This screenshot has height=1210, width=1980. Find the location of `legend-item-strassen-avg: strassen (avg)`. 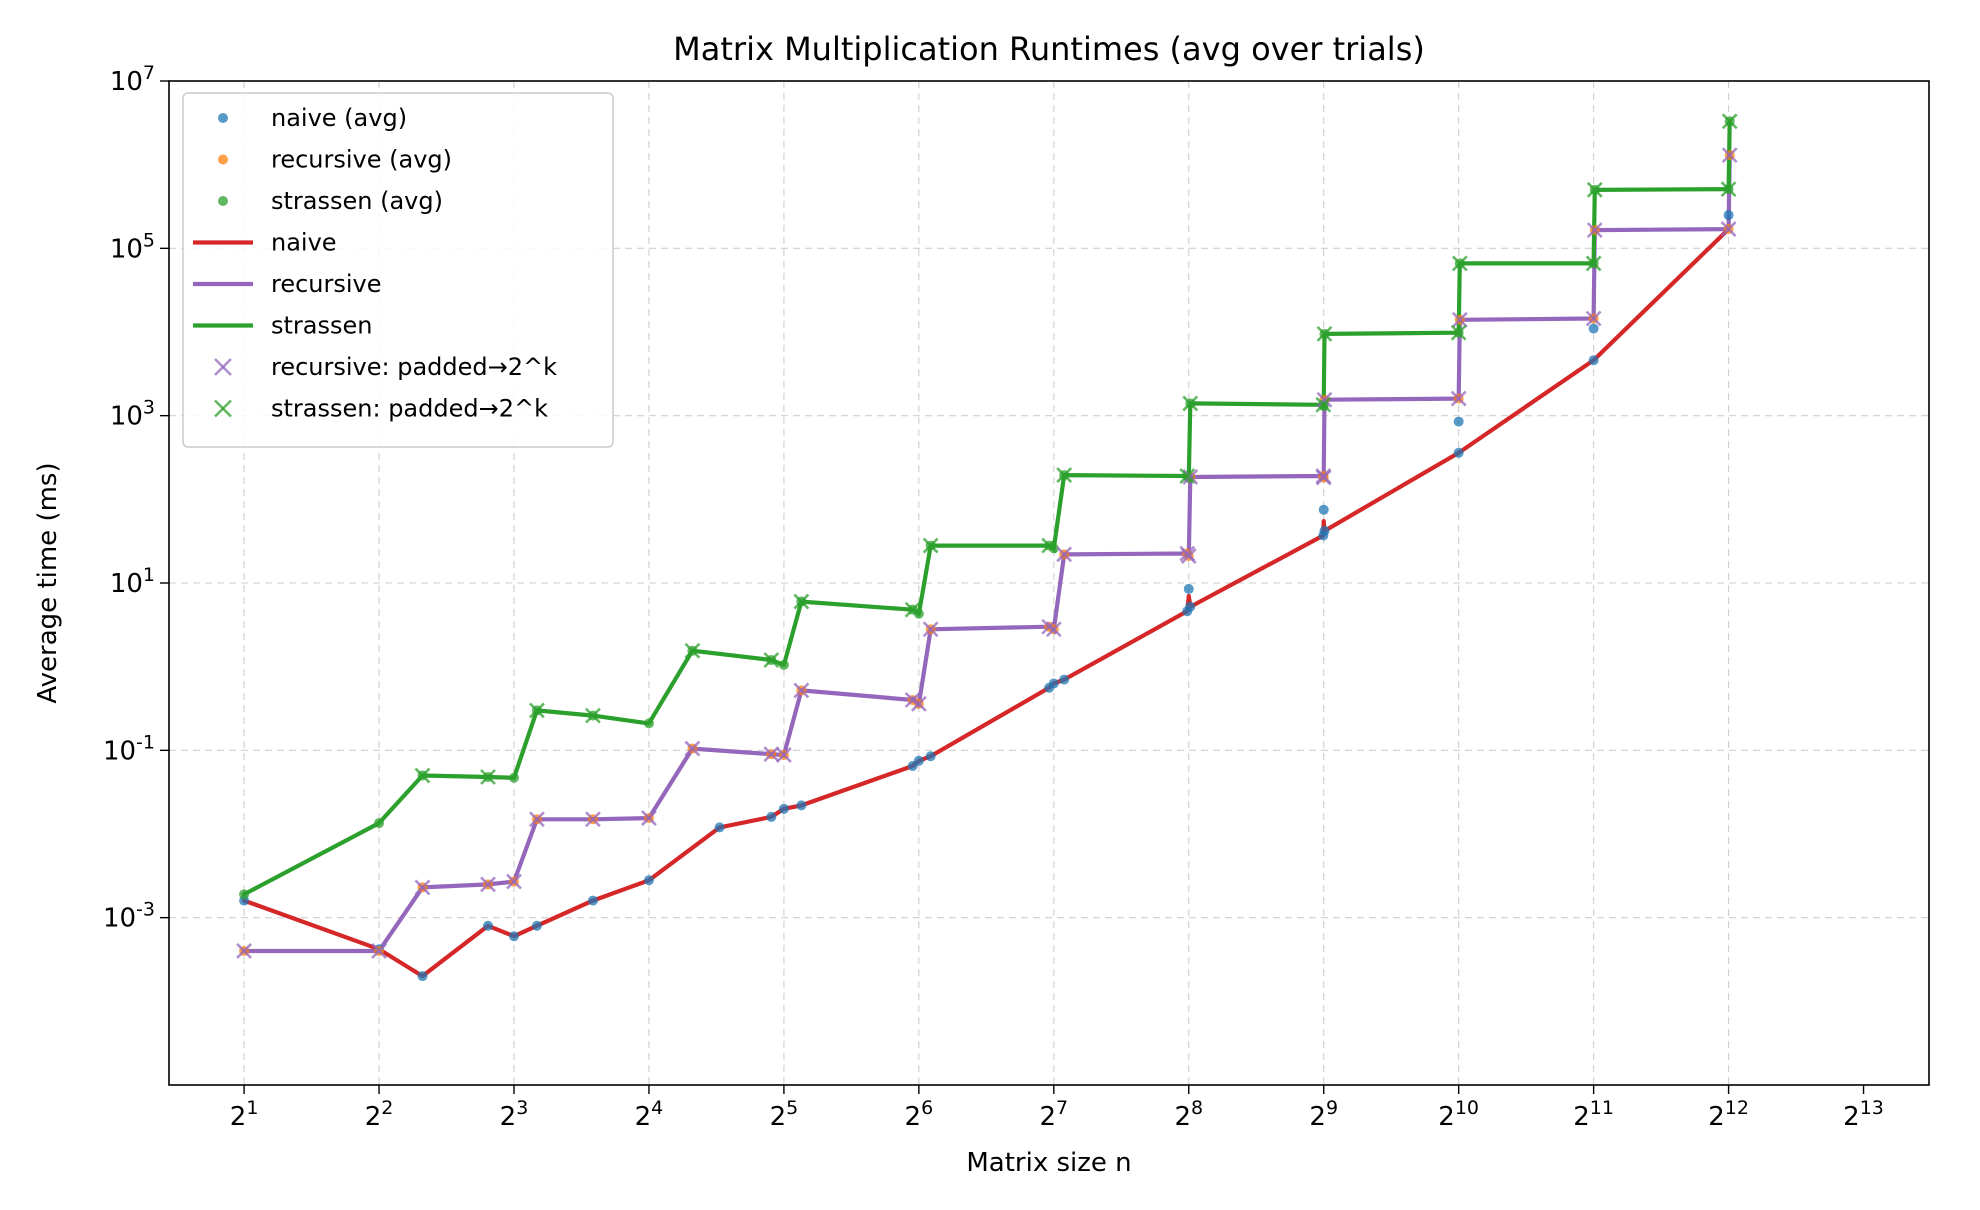

legend-item-strassen-avg: strassen (avg) is located at coordinates (330, 201).